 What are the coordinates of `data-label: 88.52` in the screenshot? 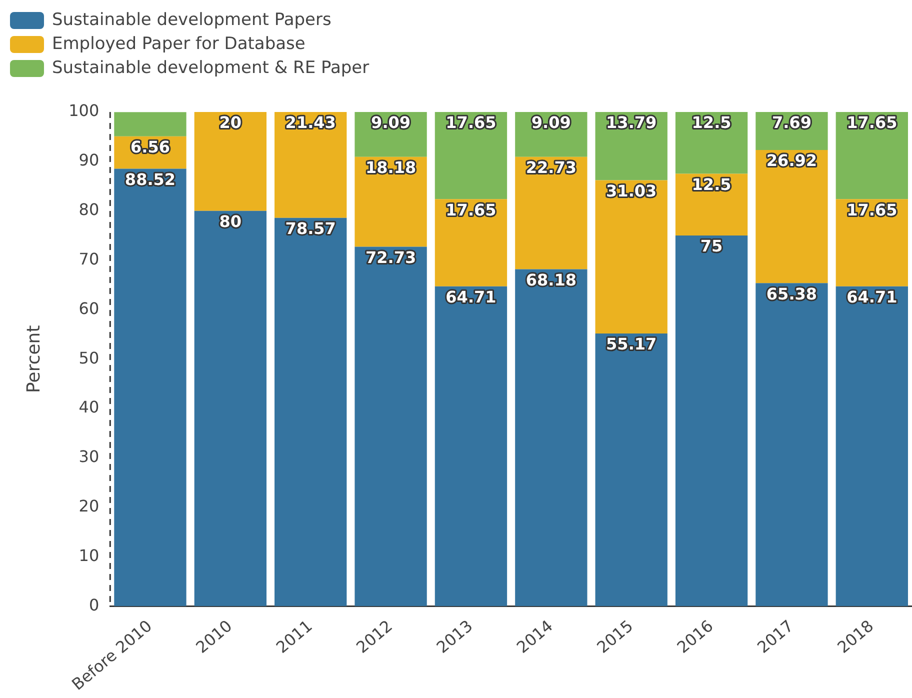 It's located at (150, 179).